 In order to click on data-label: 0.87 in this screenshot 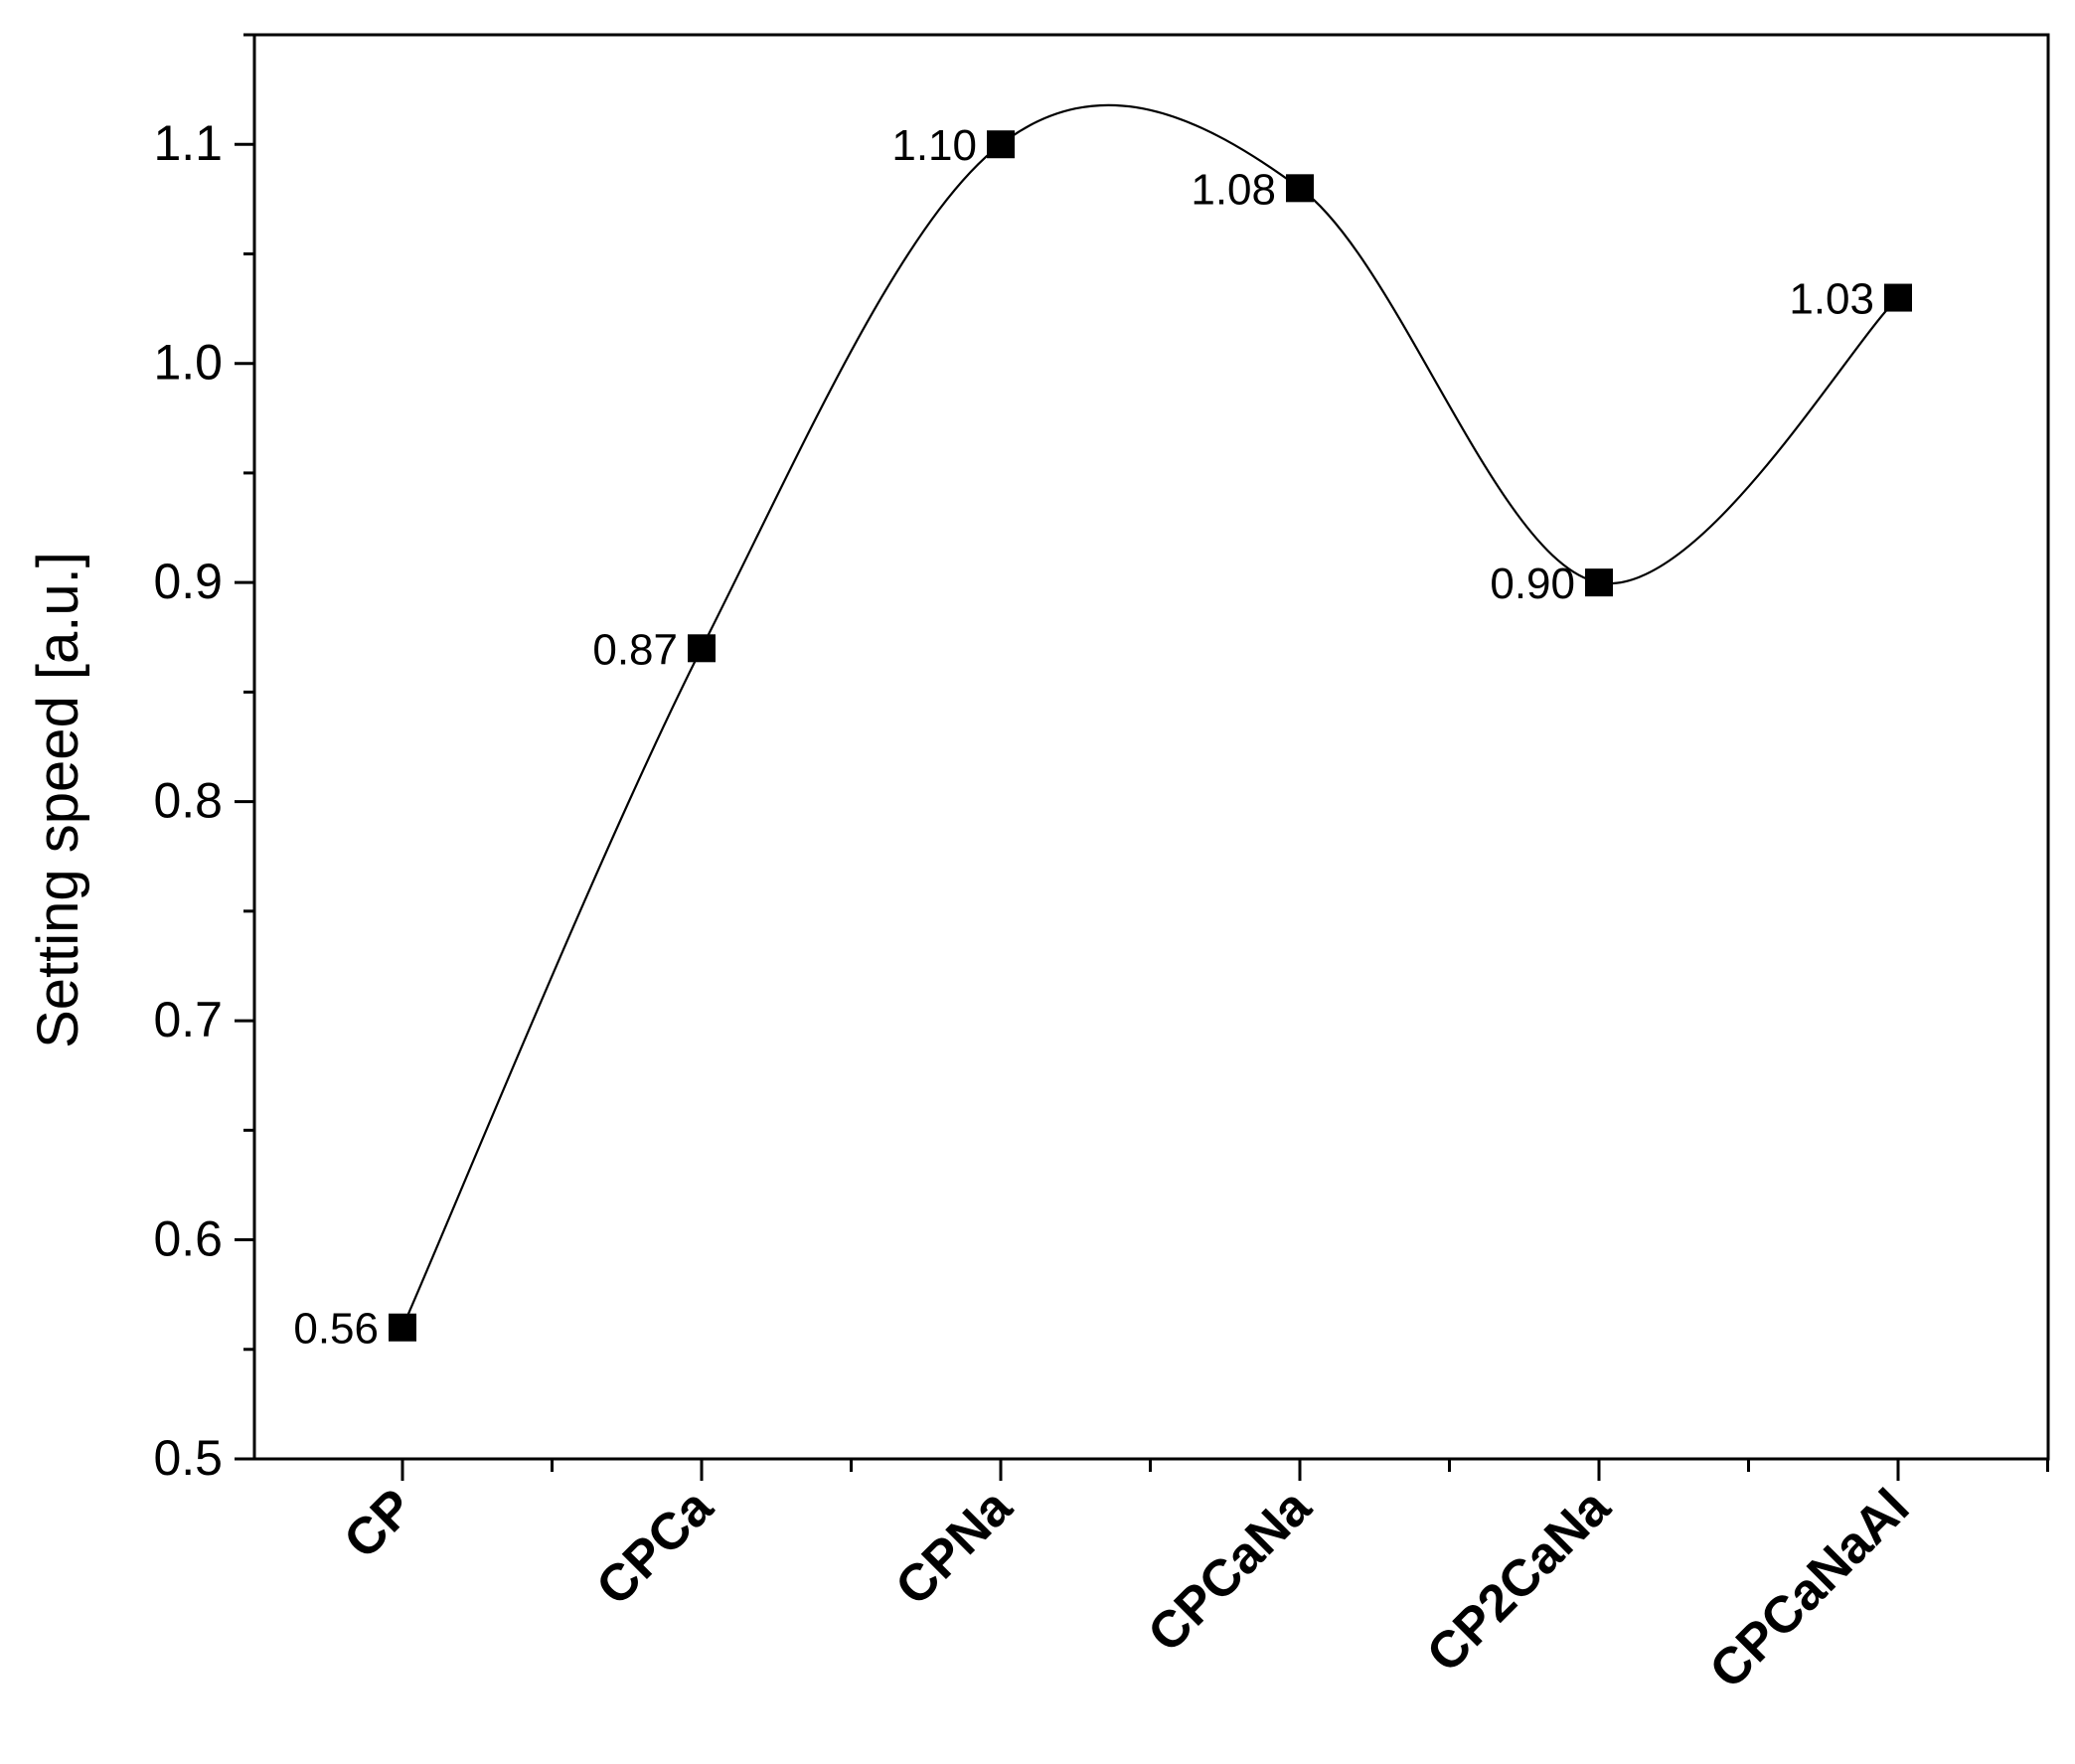, I will do `click(635, 649)`.